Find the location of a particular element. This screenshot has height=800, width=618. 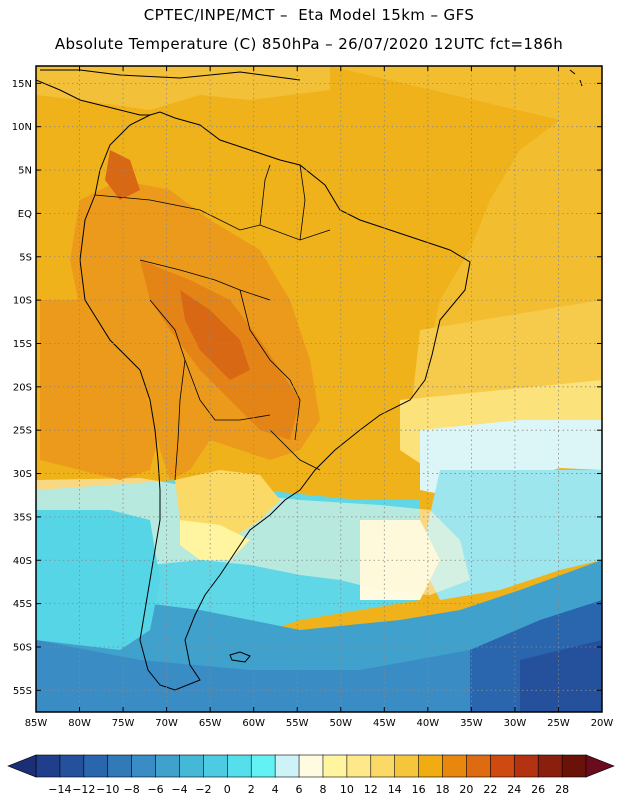

colorbar-label: 20 is located at coordinates (466, 789).